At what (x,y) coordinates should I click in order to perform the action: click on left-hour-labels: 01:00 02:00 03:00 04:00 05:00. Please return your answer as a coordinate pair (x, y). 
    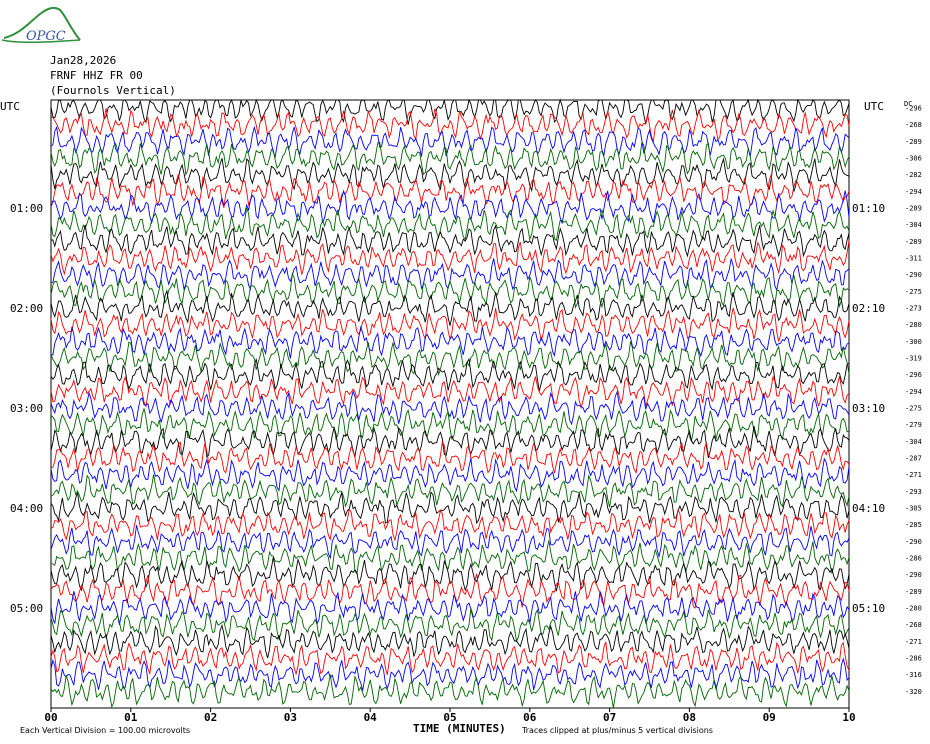
    Looking at the image, I should click on (26, 408).